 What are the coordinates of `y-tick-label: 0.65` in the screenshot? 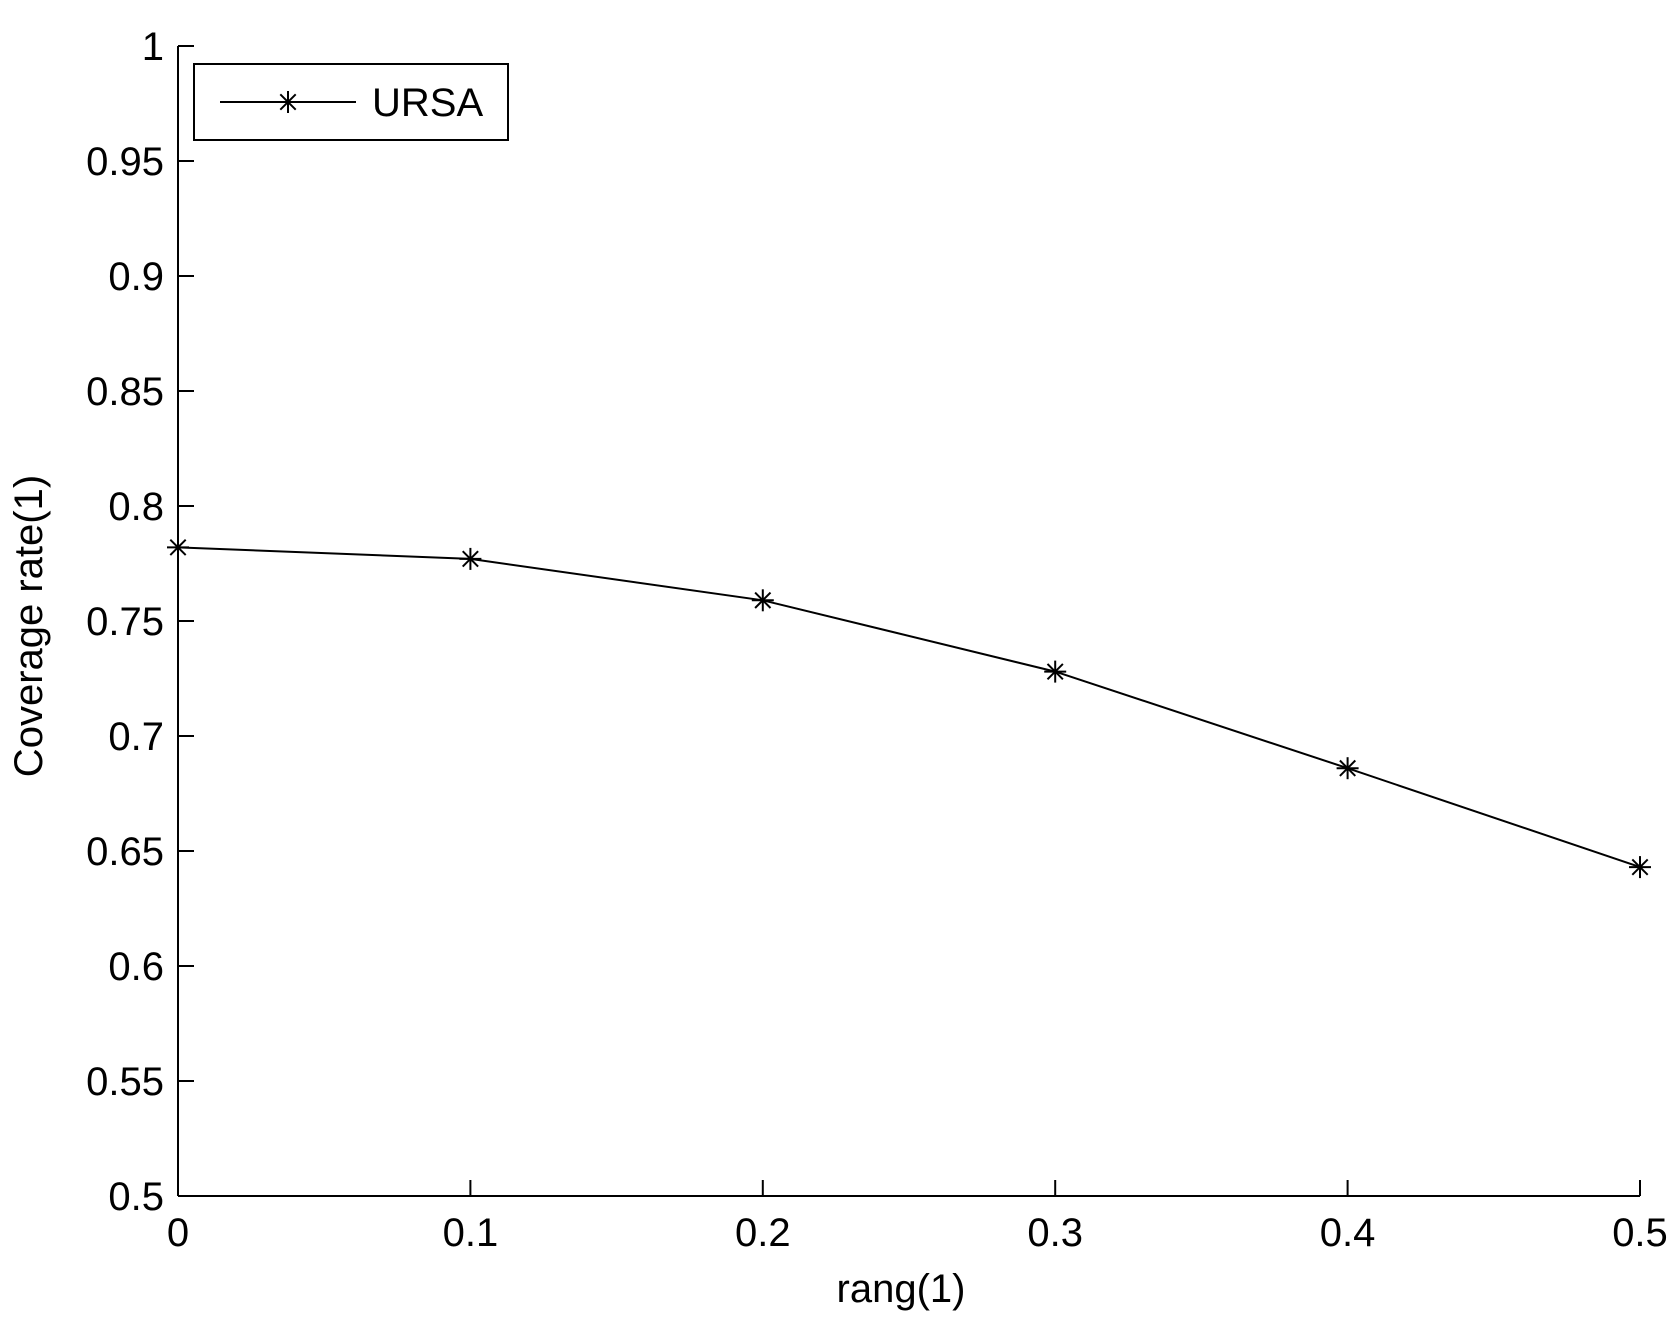 It's located at (125, 852).